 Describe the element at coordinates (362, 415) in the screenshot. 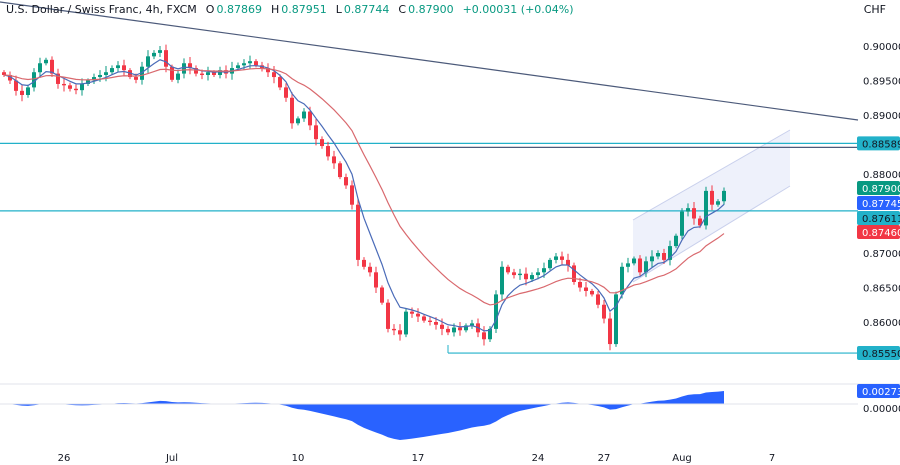

I see `oscillator-area` at that location.